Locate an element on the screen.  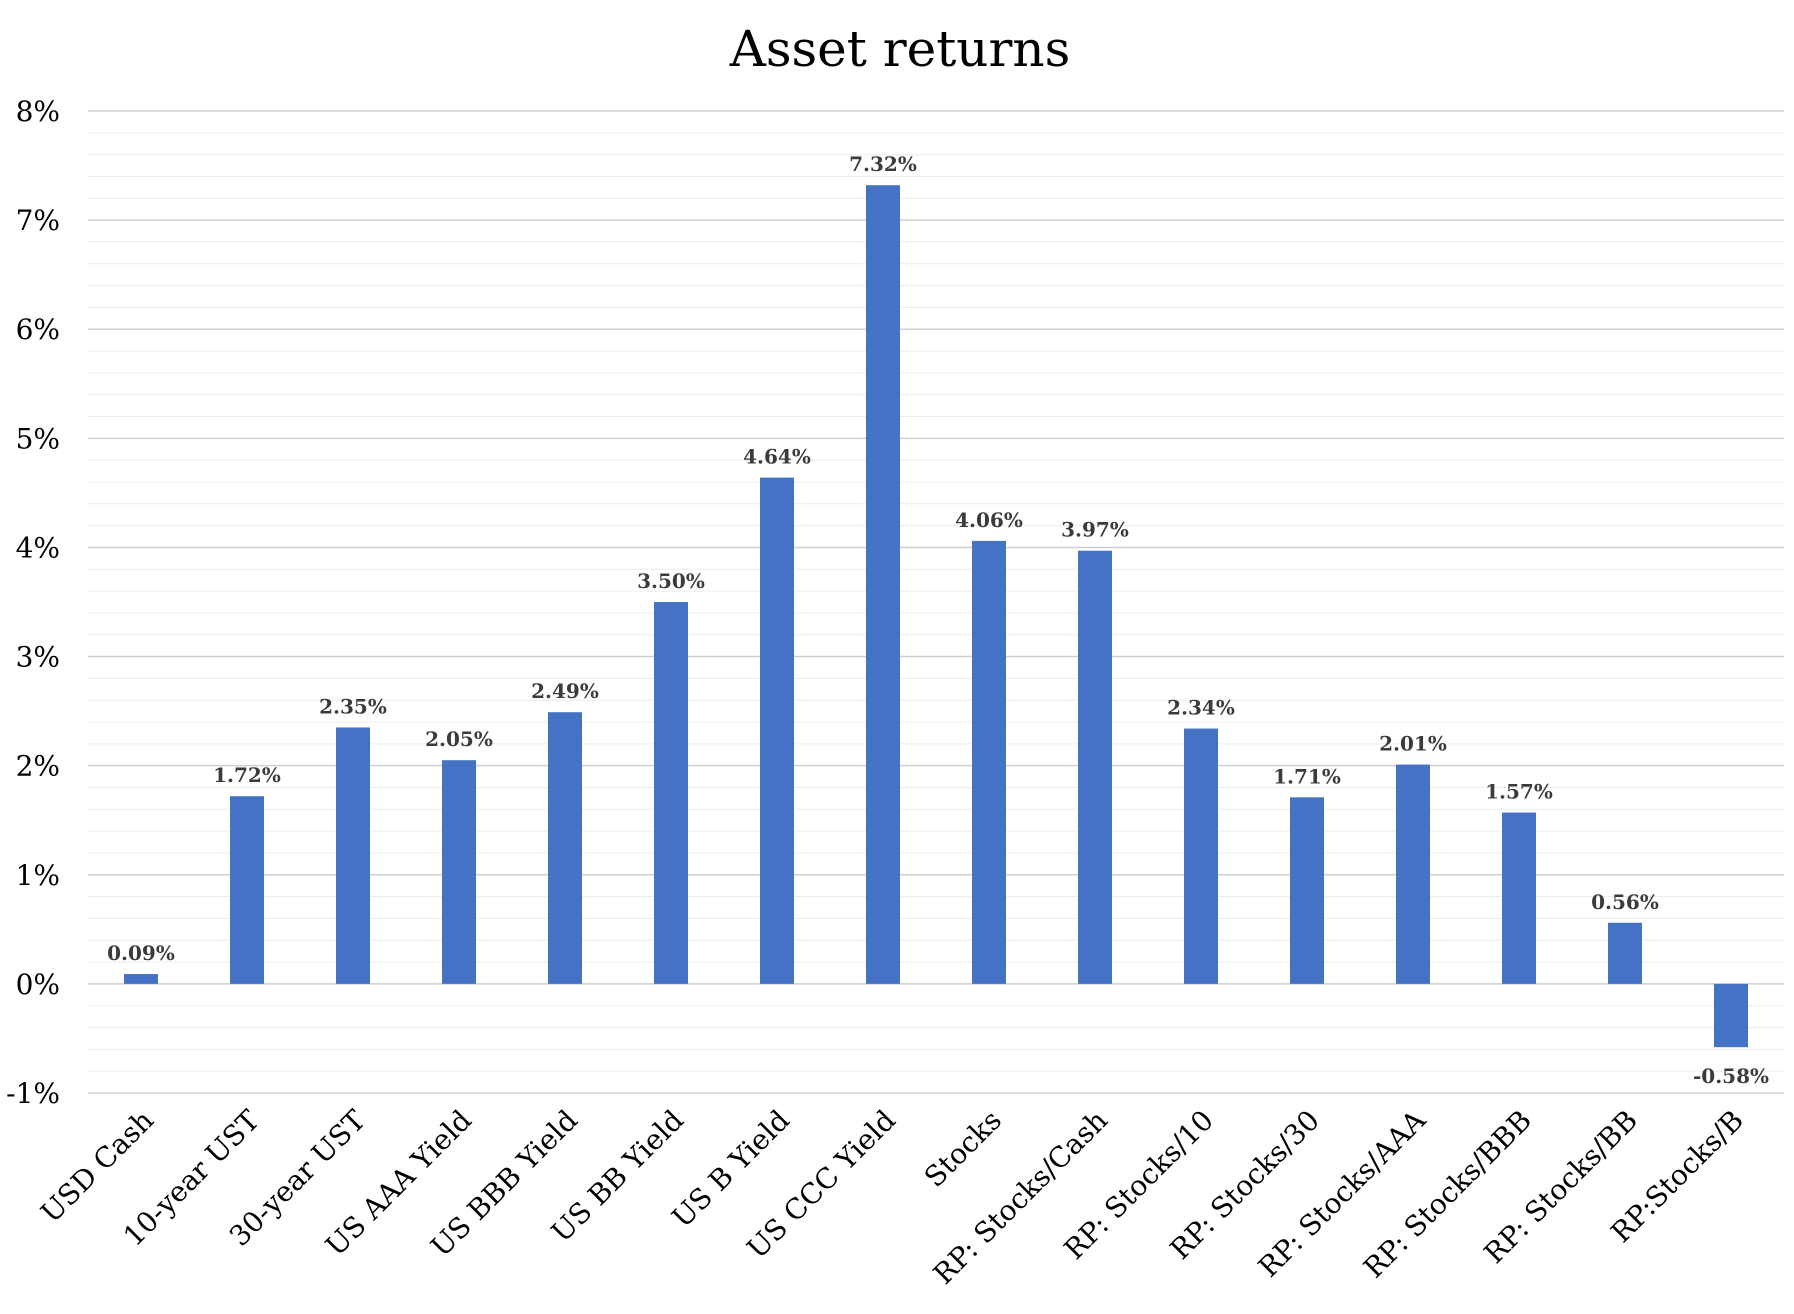
data-label: -0.58% is located at coordinates (1731, 1076).